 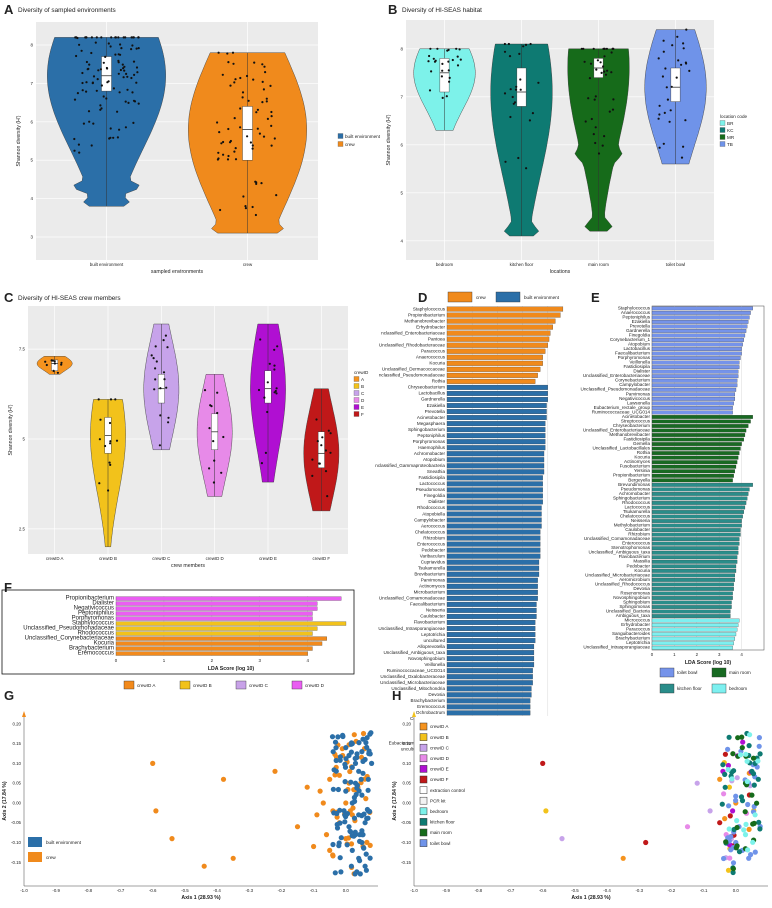 What do you see at coordinates (432, 568) in the screenshot?
I see `bar-label: Tsukamurella` at bounding box center [432, 568].